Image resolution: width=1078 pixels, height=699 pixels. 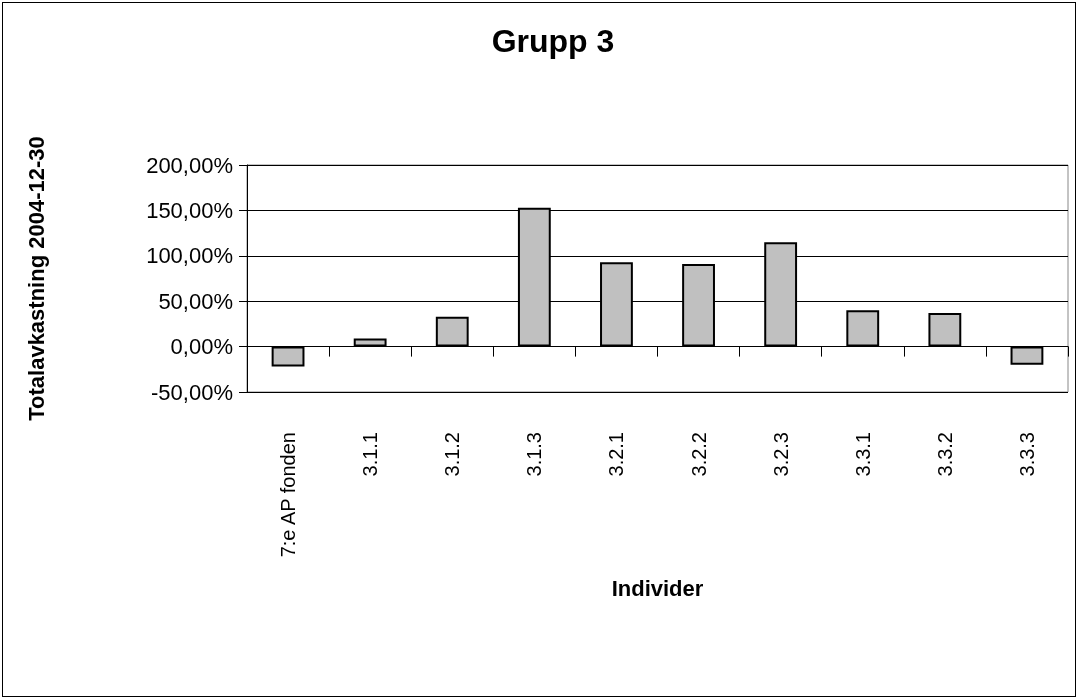 What do you see at coordinates (201, 347) in the screenshot?
I see `y-tick-label: 0,00%` at bounding box center [201, 347].